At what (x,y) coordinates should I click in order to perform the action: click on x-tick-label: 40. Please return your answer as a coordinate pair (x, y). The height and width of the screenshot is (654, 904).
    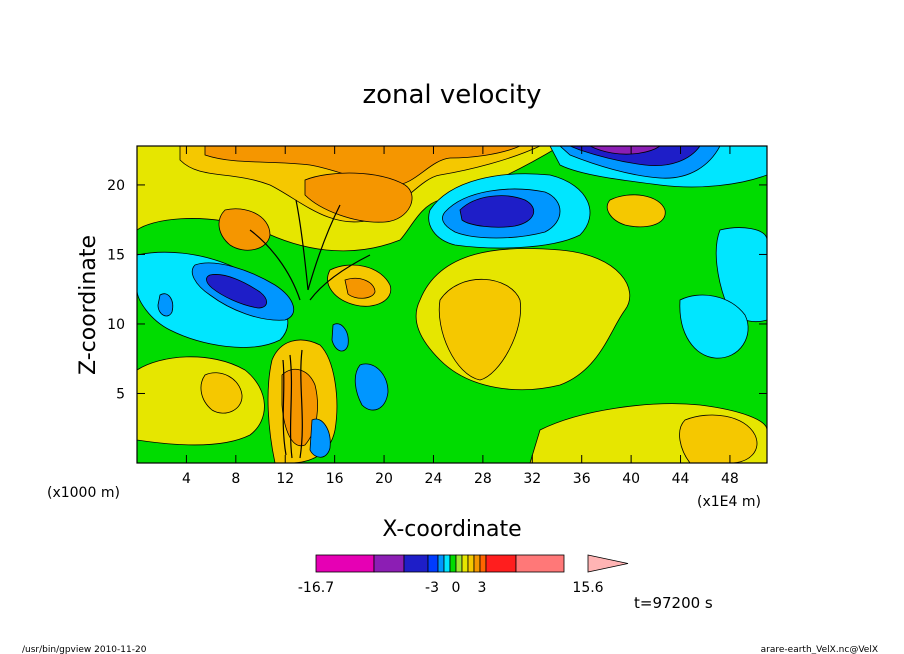
    Looking at the image, I should click on (631, 479).